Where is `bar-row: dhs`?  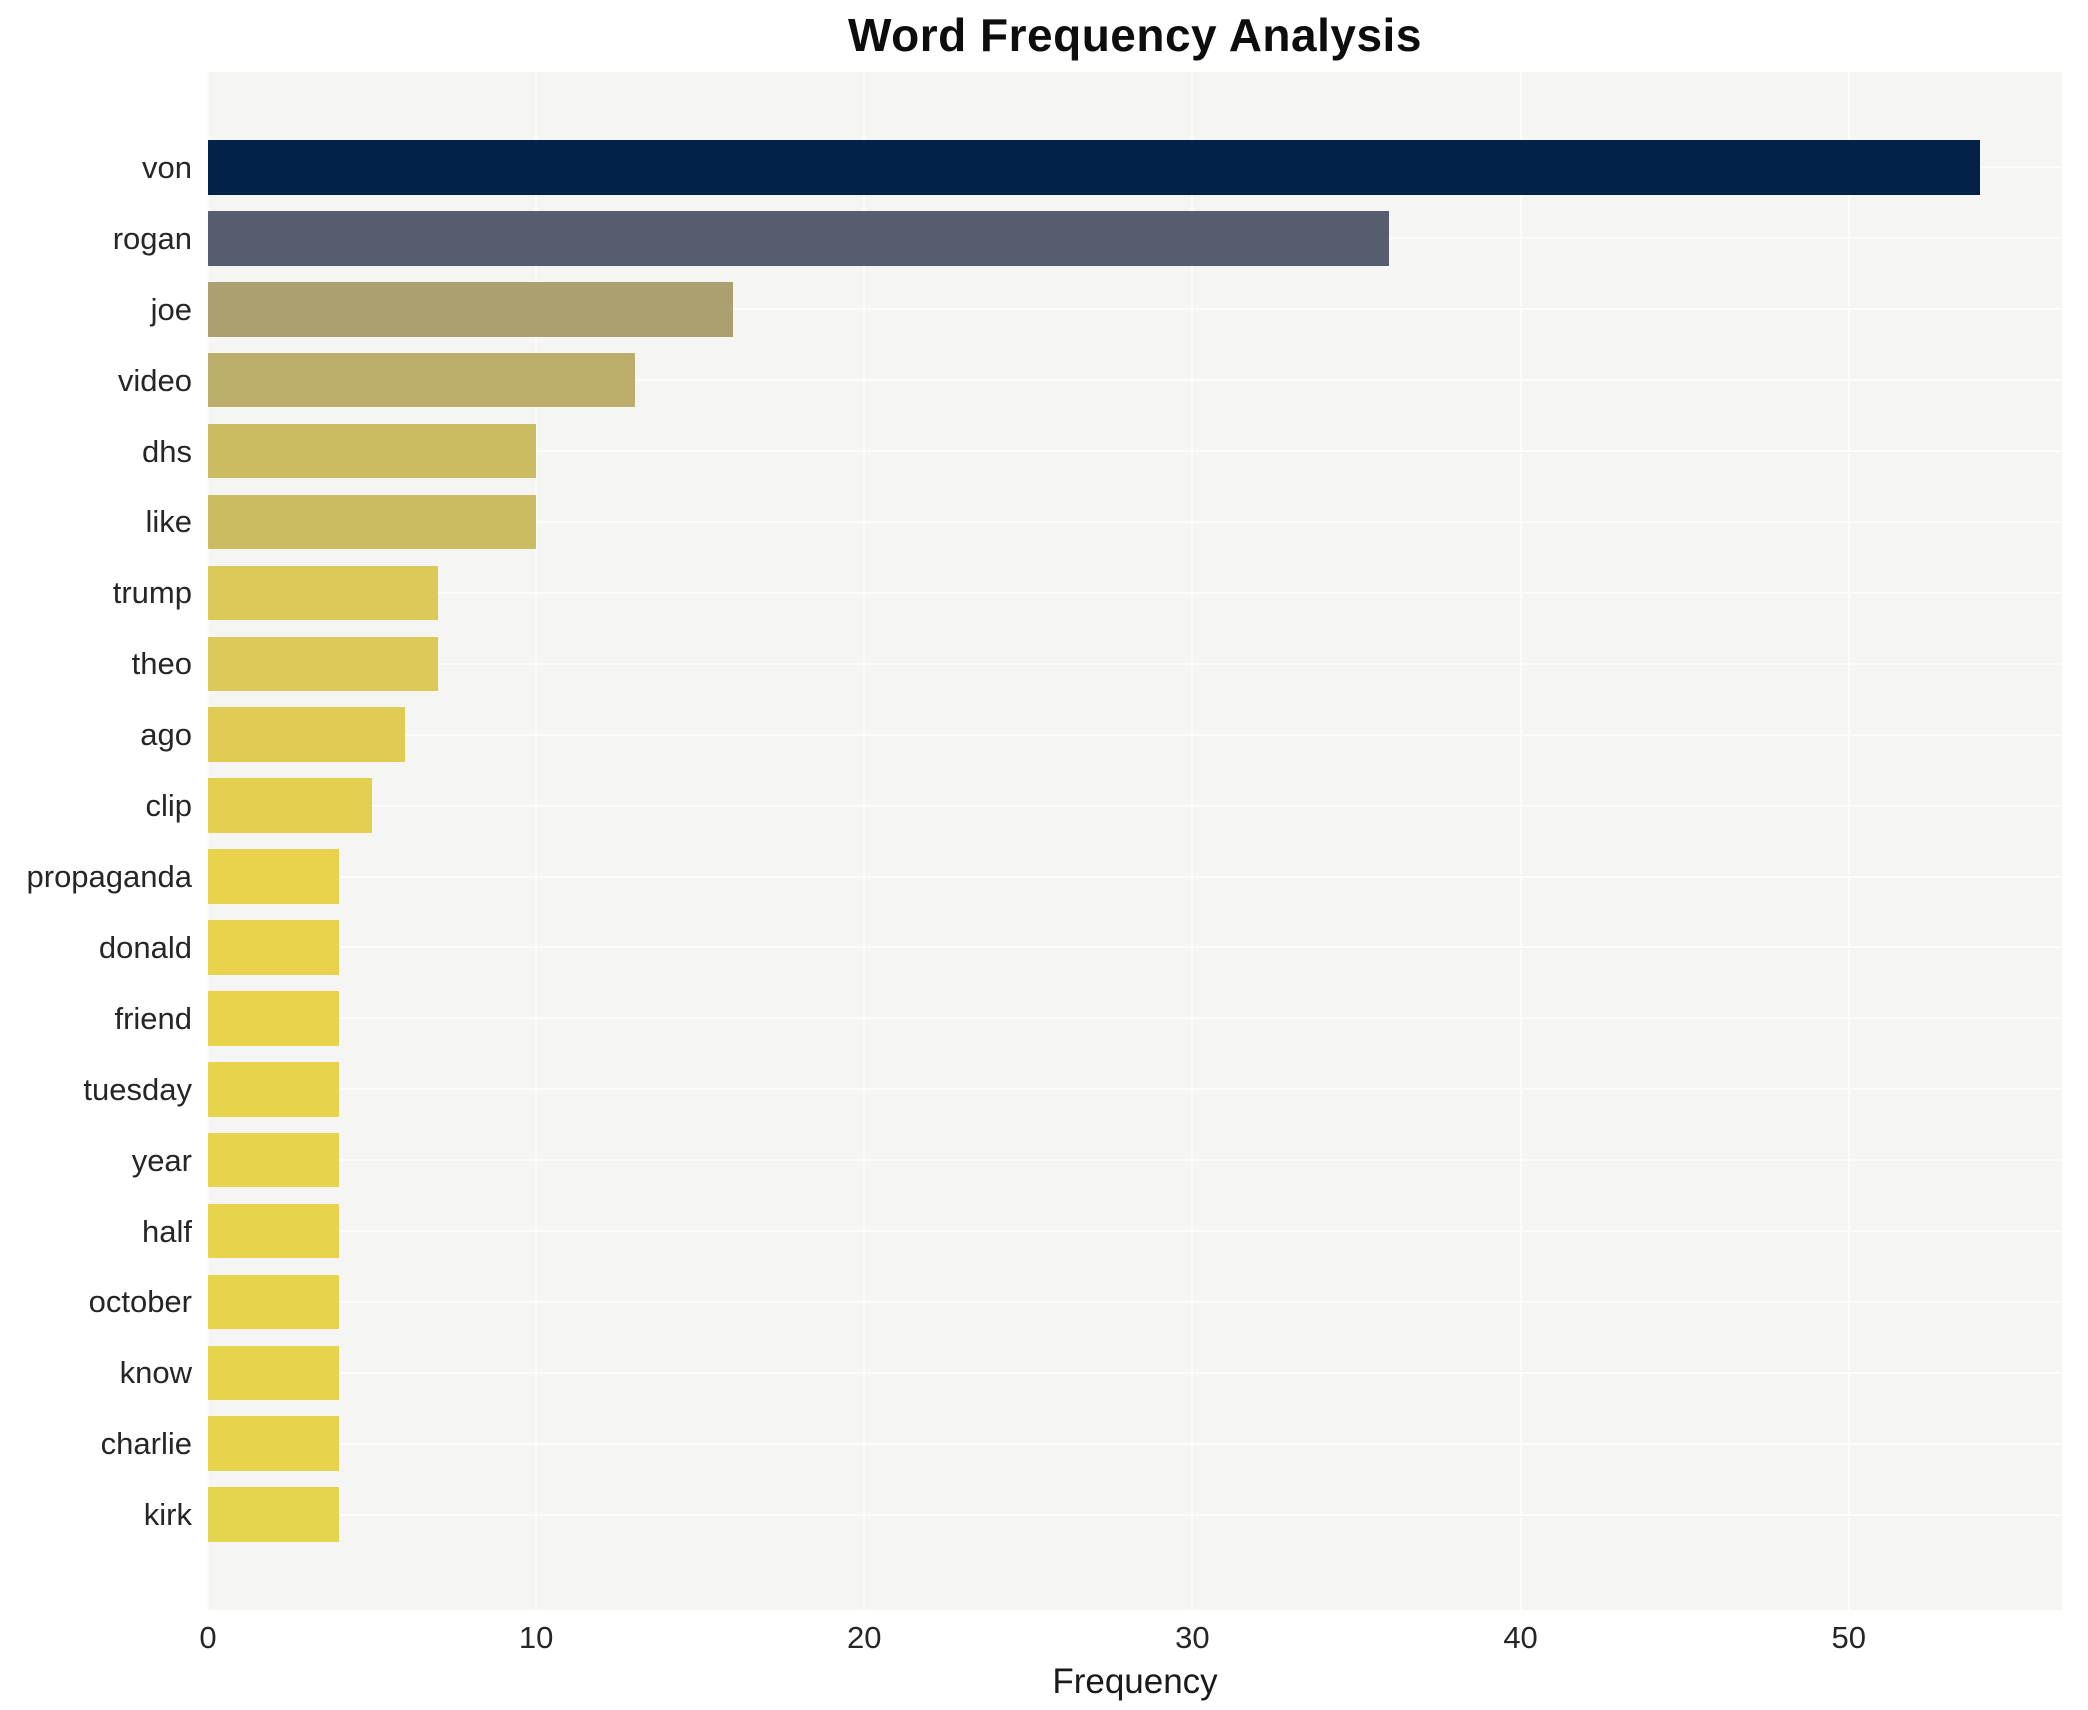 bar-row: dhs is located at coordinates (1102, 451).